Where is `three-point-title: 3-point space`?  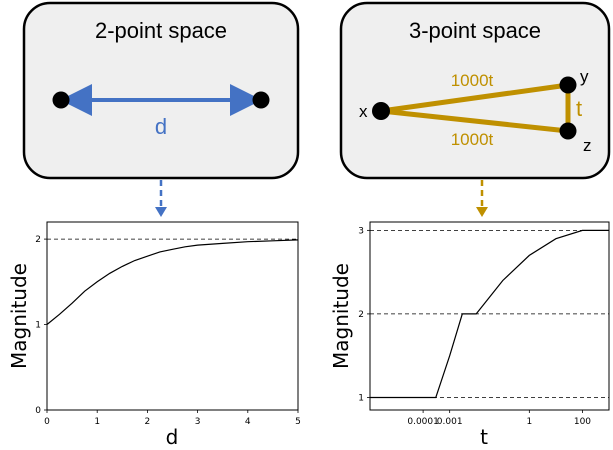 three-point-title: 3-point space is located at coordinates (475, 30).